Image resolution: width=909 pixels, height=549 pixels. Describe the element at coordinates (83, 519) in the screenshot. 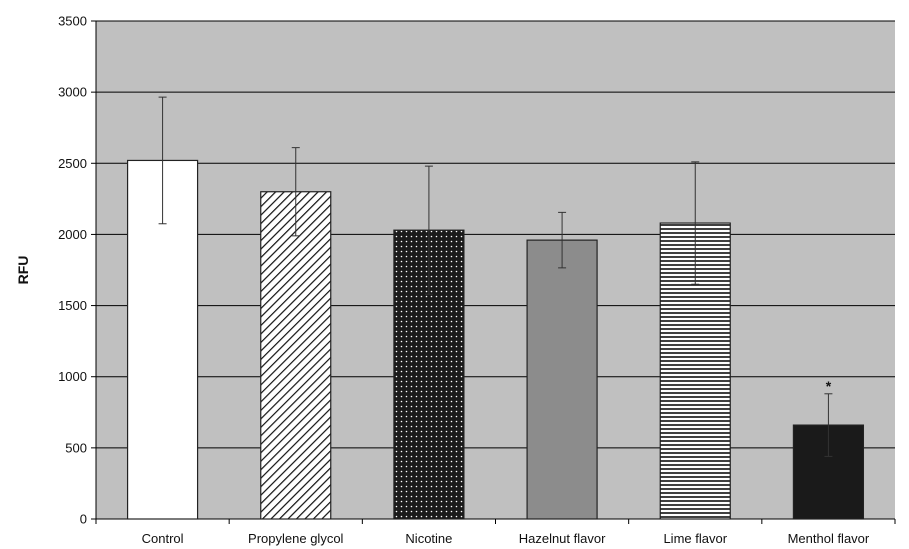

I see `y-tick-label: 0` at that location.